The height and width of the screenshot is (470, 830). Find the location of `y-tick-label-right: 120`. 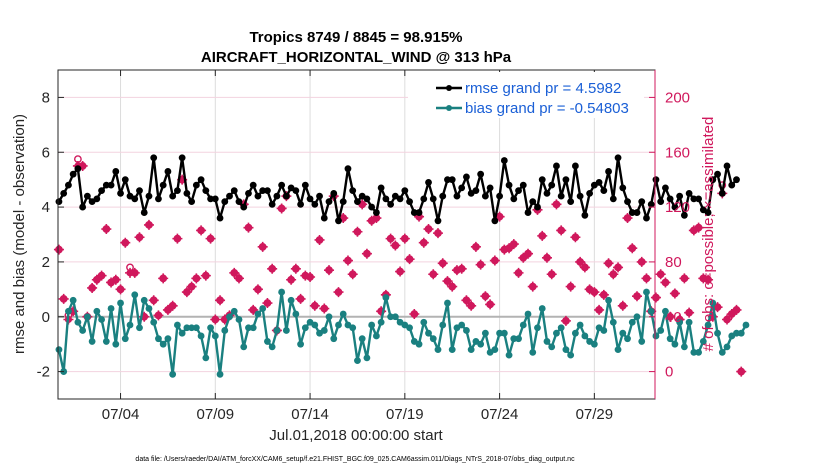

y-tick-label-right: 120 is located at coordinates (677, 207).